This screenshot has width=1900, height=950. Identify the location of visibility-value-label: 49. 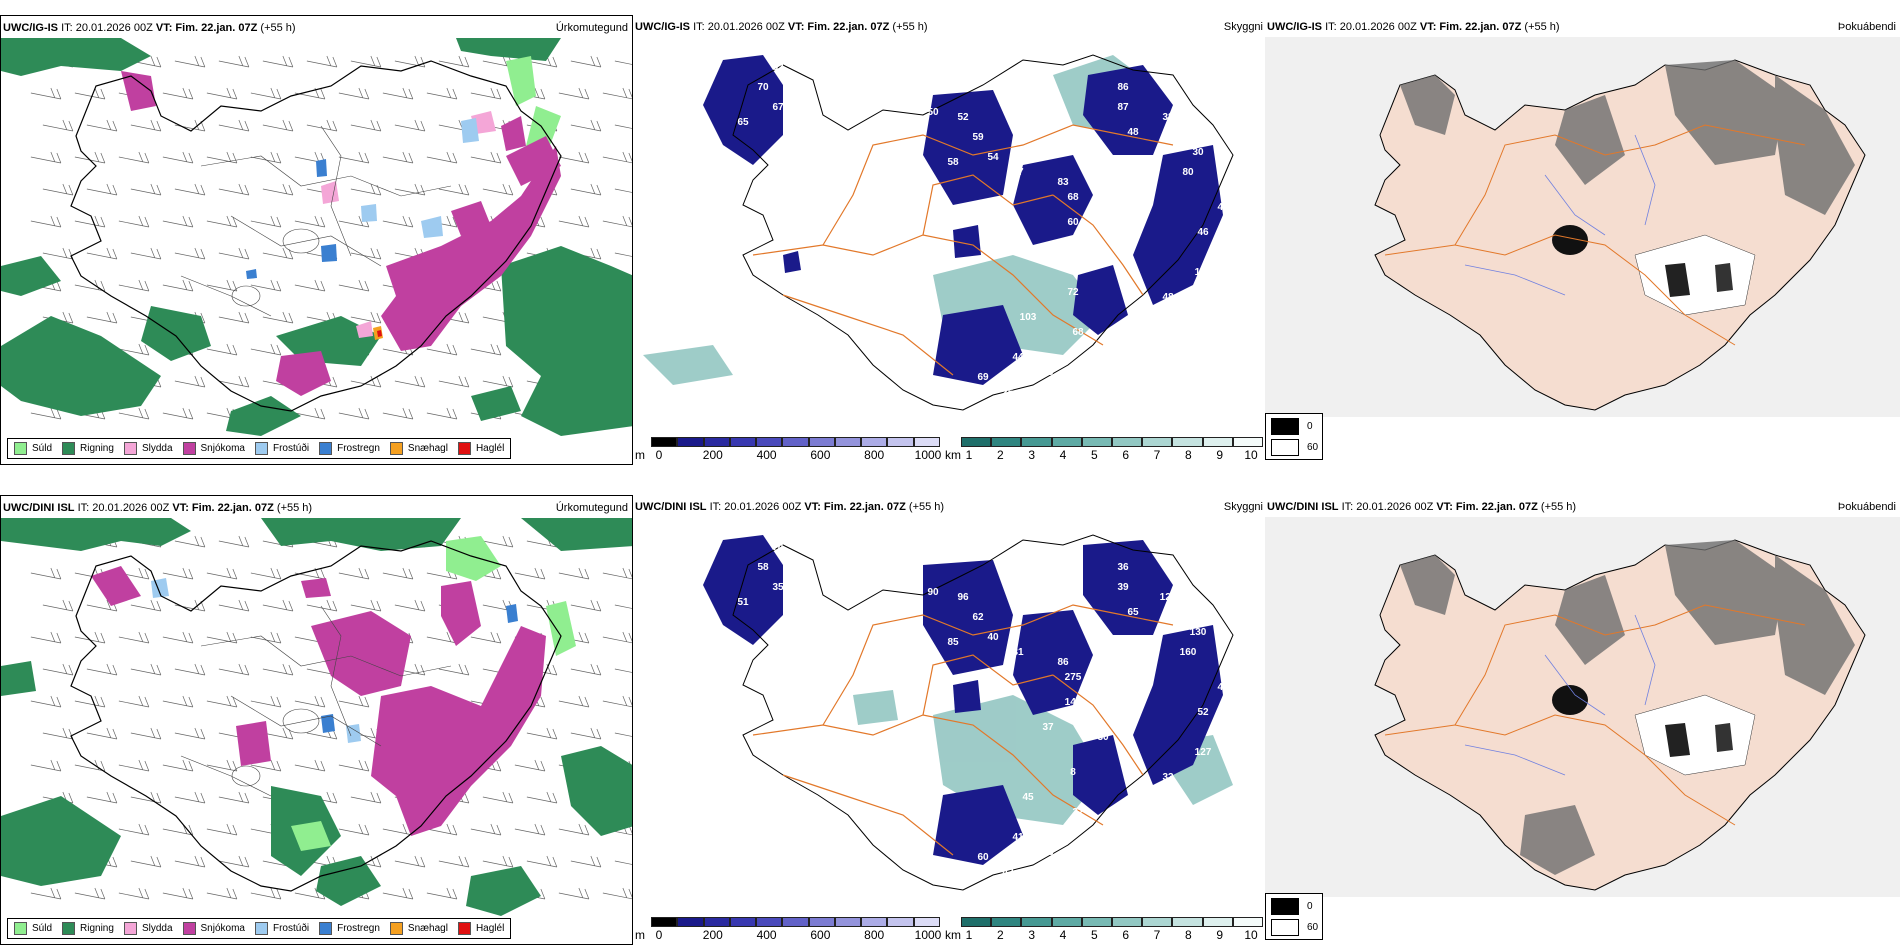
(1048, 372).